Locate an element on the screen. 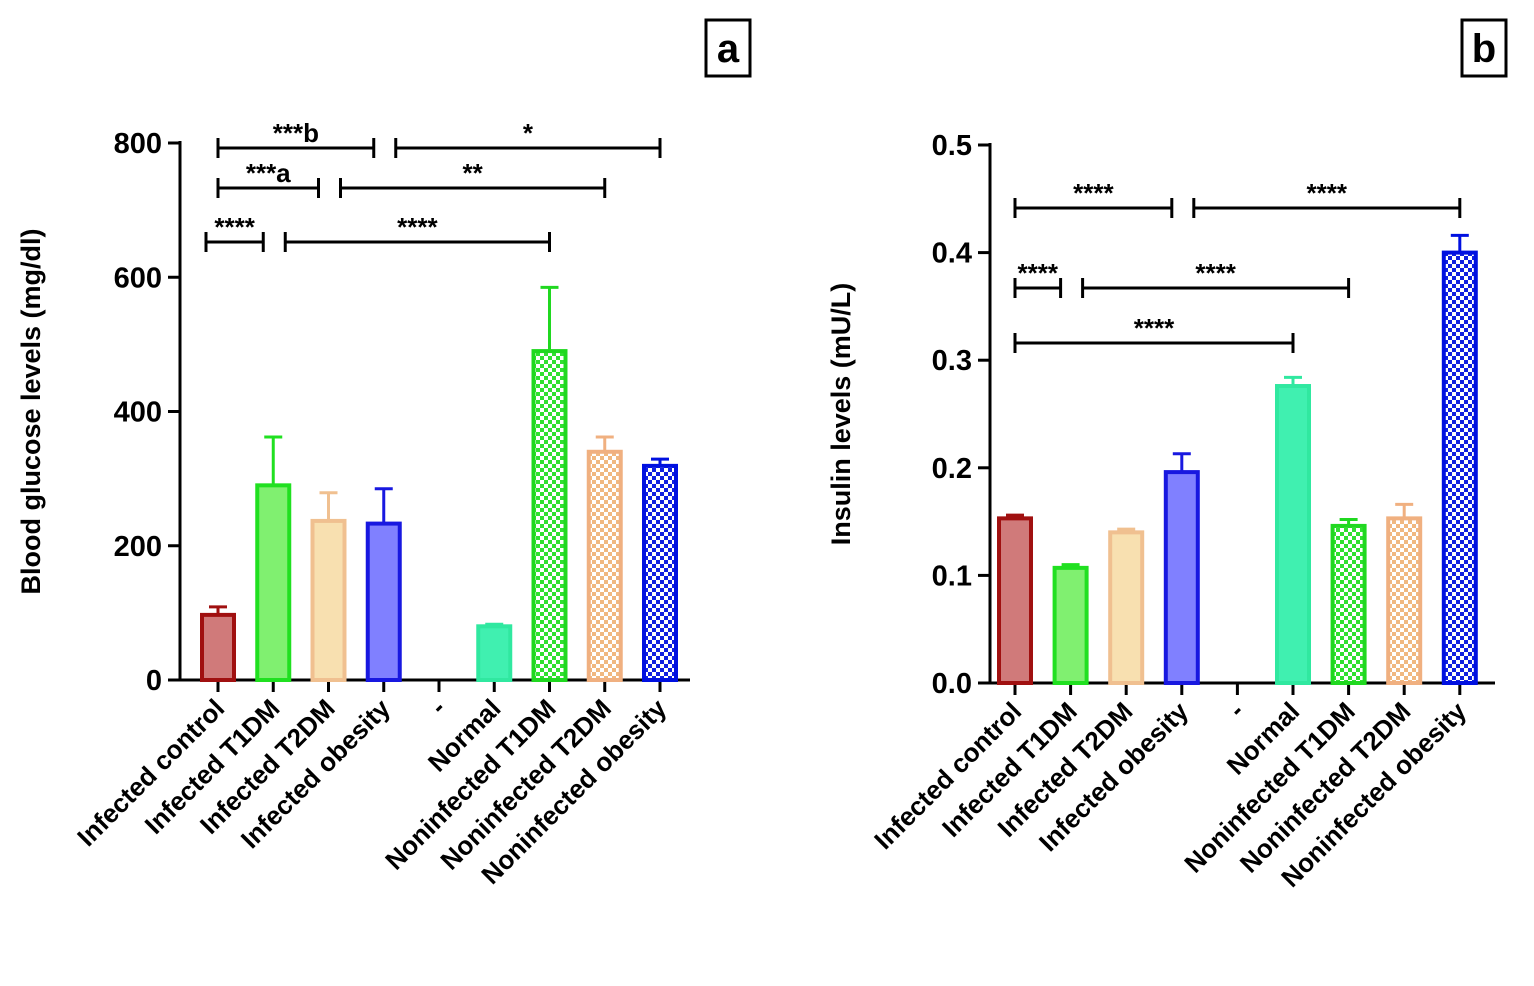  y-axis-label: Insulin levels (mU/L) is located at coordinates (841, 414).